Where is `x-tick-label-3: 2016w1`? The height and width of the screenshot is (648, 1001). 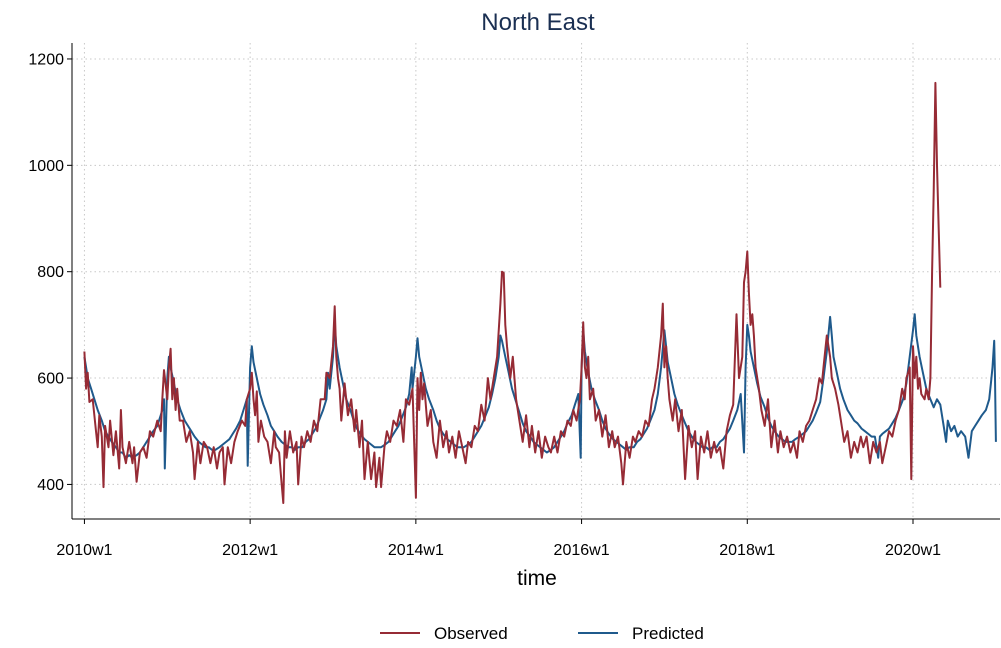 x-tick-label-3: 2016w1 is located at coordinates (582, 550).